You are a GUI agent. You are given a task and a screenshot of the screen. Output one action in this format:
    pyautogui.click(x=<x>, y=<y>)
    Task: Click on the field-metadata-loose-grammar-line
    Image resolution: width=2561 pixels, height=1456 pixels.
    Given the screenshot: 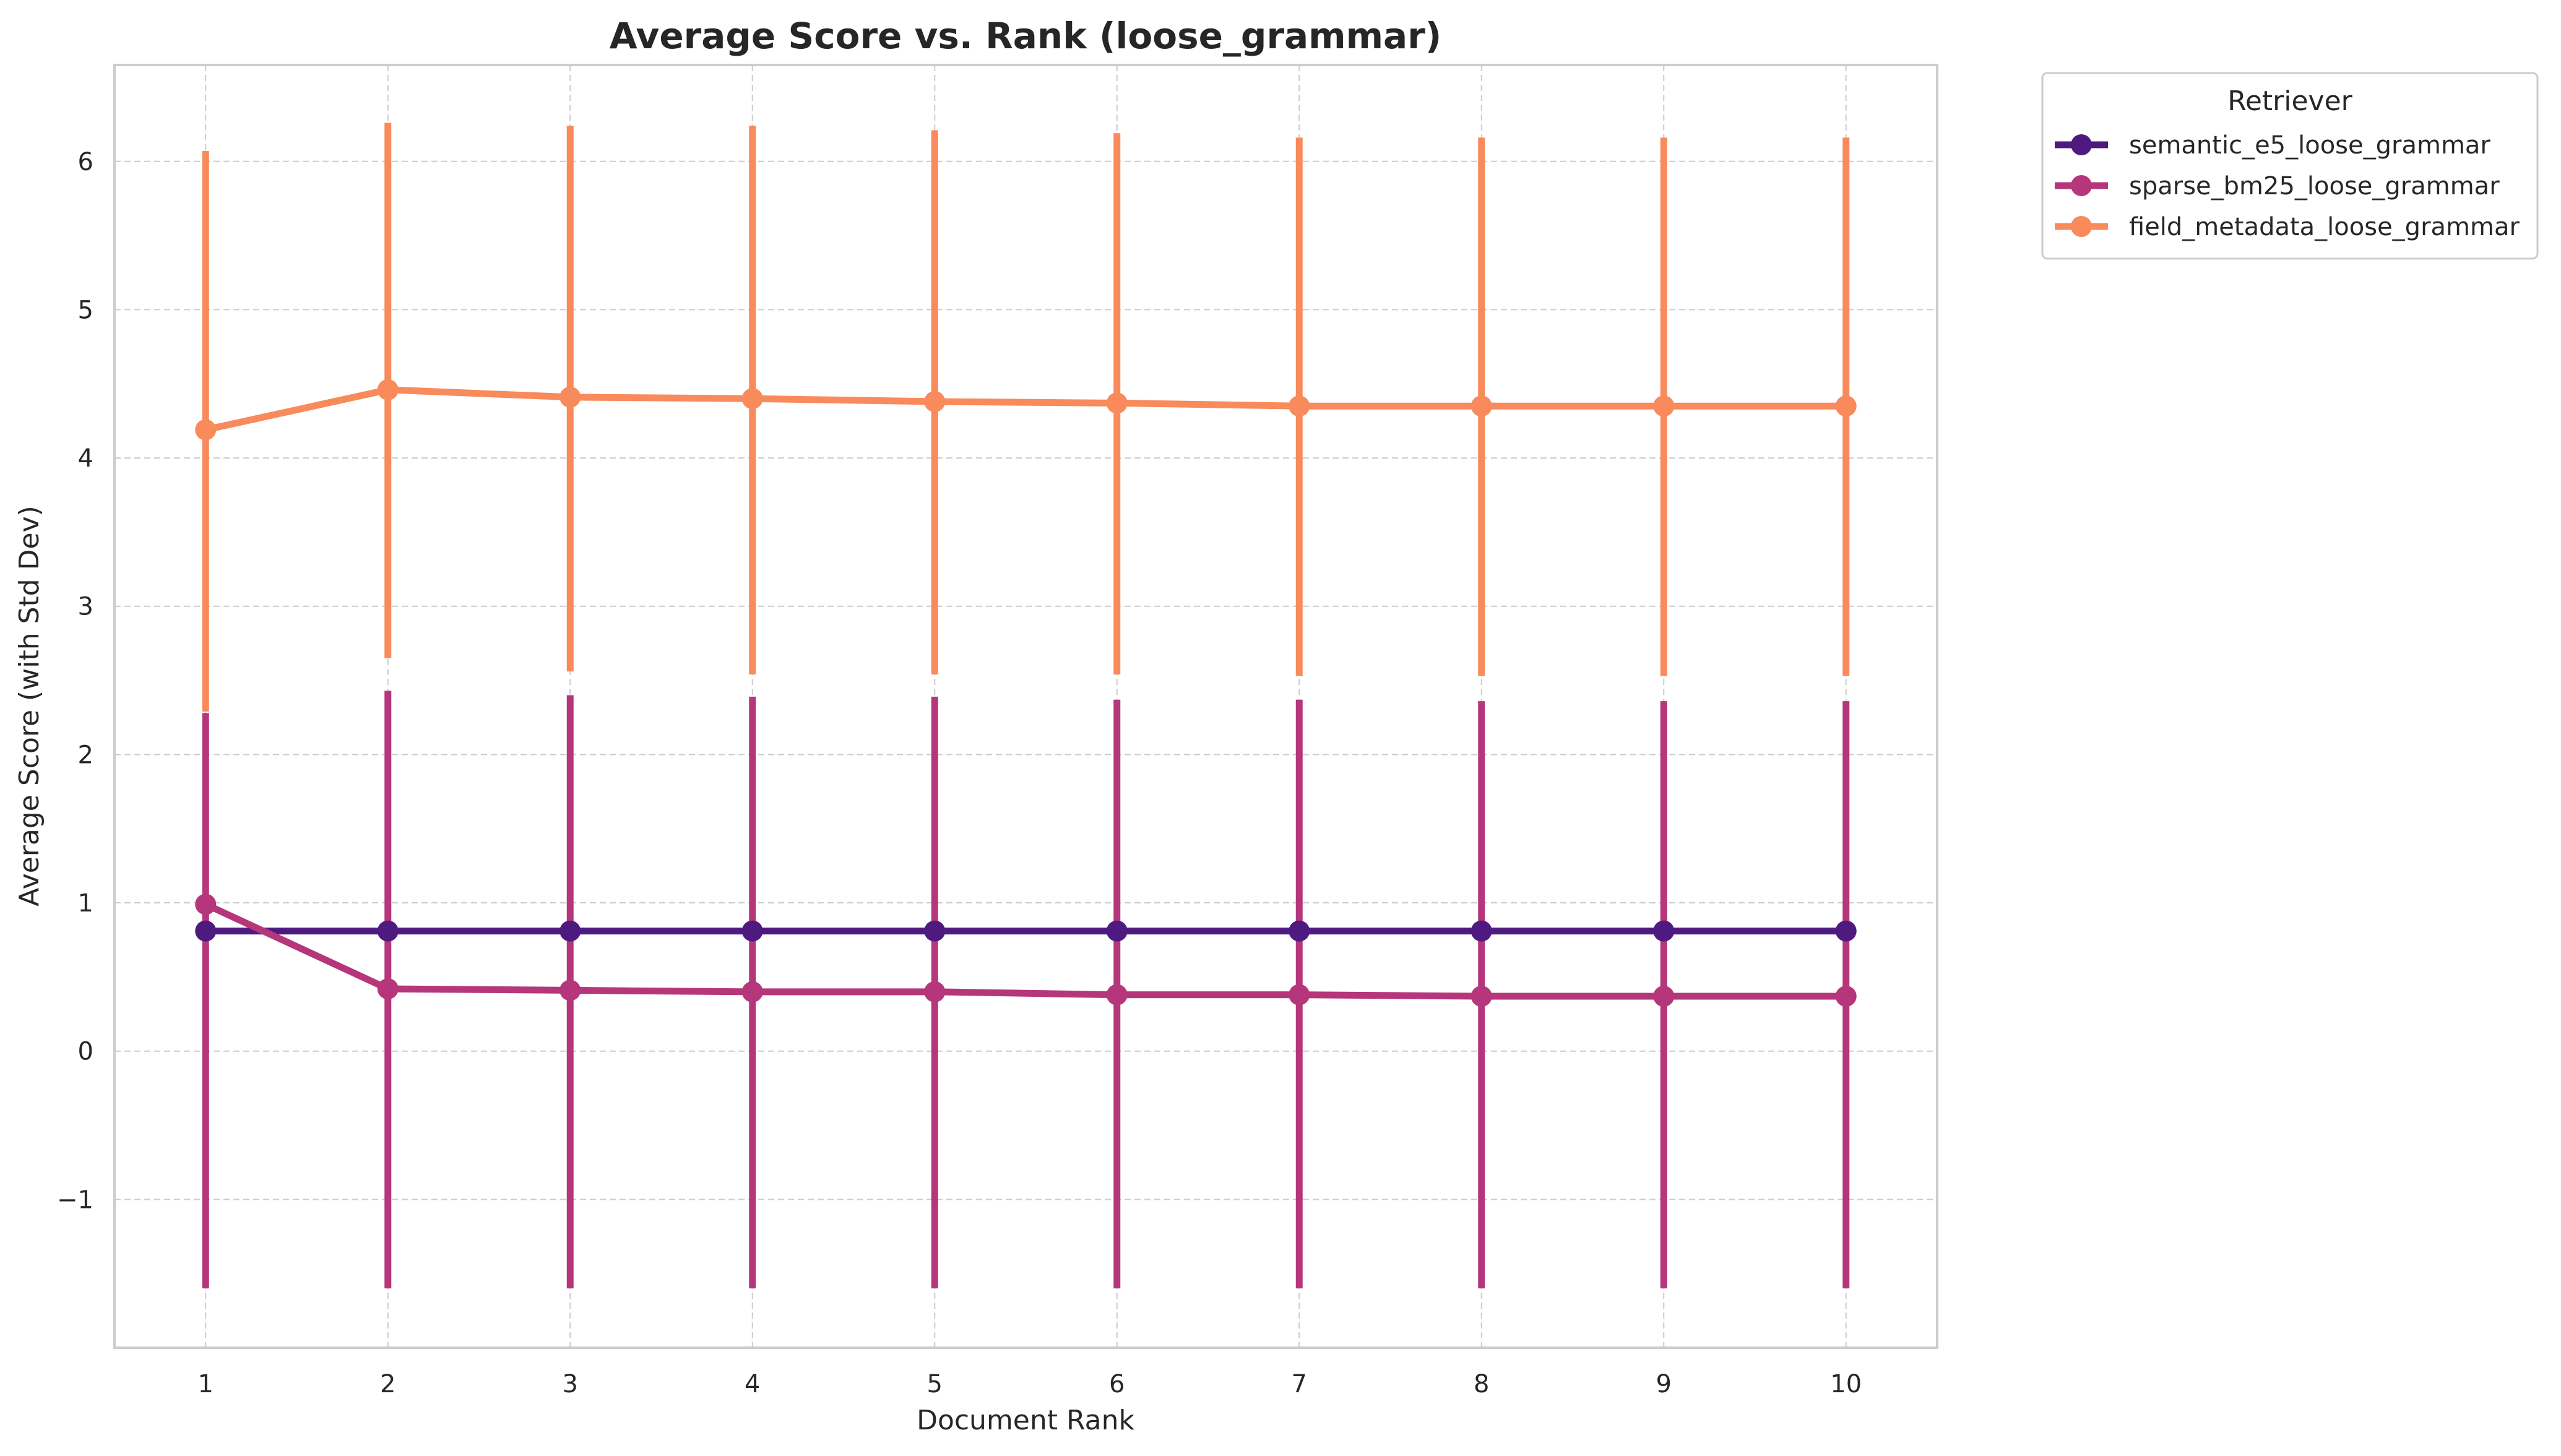 What is the action you would take?
    pyautogui.click(x=1026, y=409)
    